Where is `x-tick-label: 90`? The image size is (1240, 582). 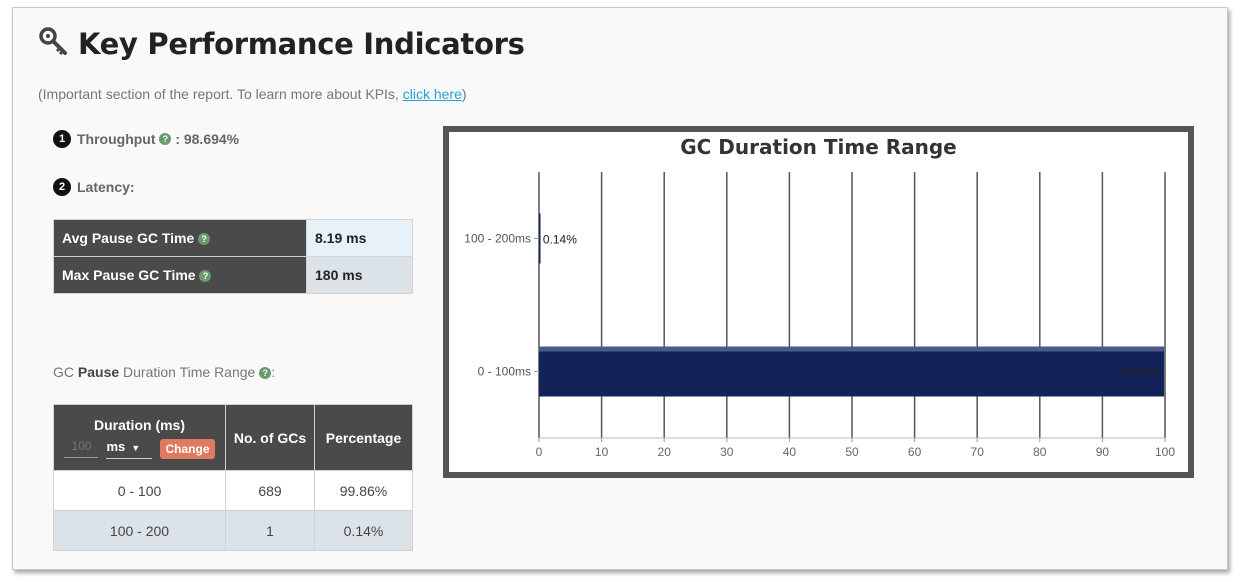
x-tick-label: 90 is located at coordinates (1103, 452).